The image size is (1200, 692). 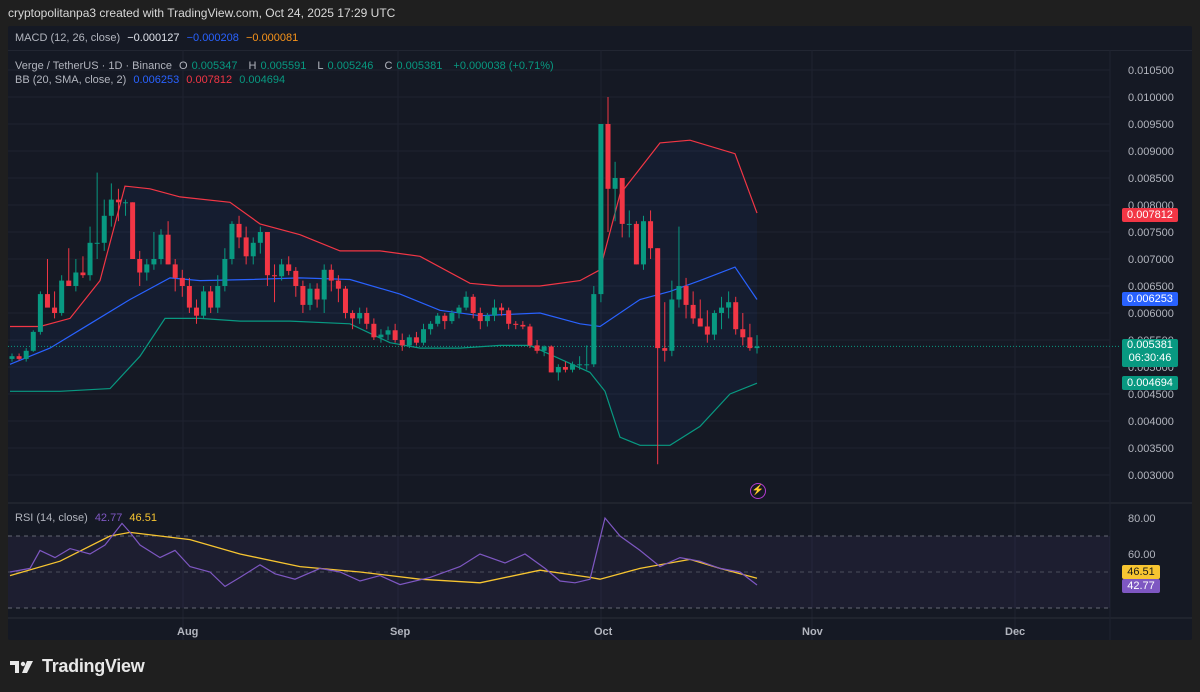 I want to click on macd-value: −0.000127, so click(x=153, y=38).